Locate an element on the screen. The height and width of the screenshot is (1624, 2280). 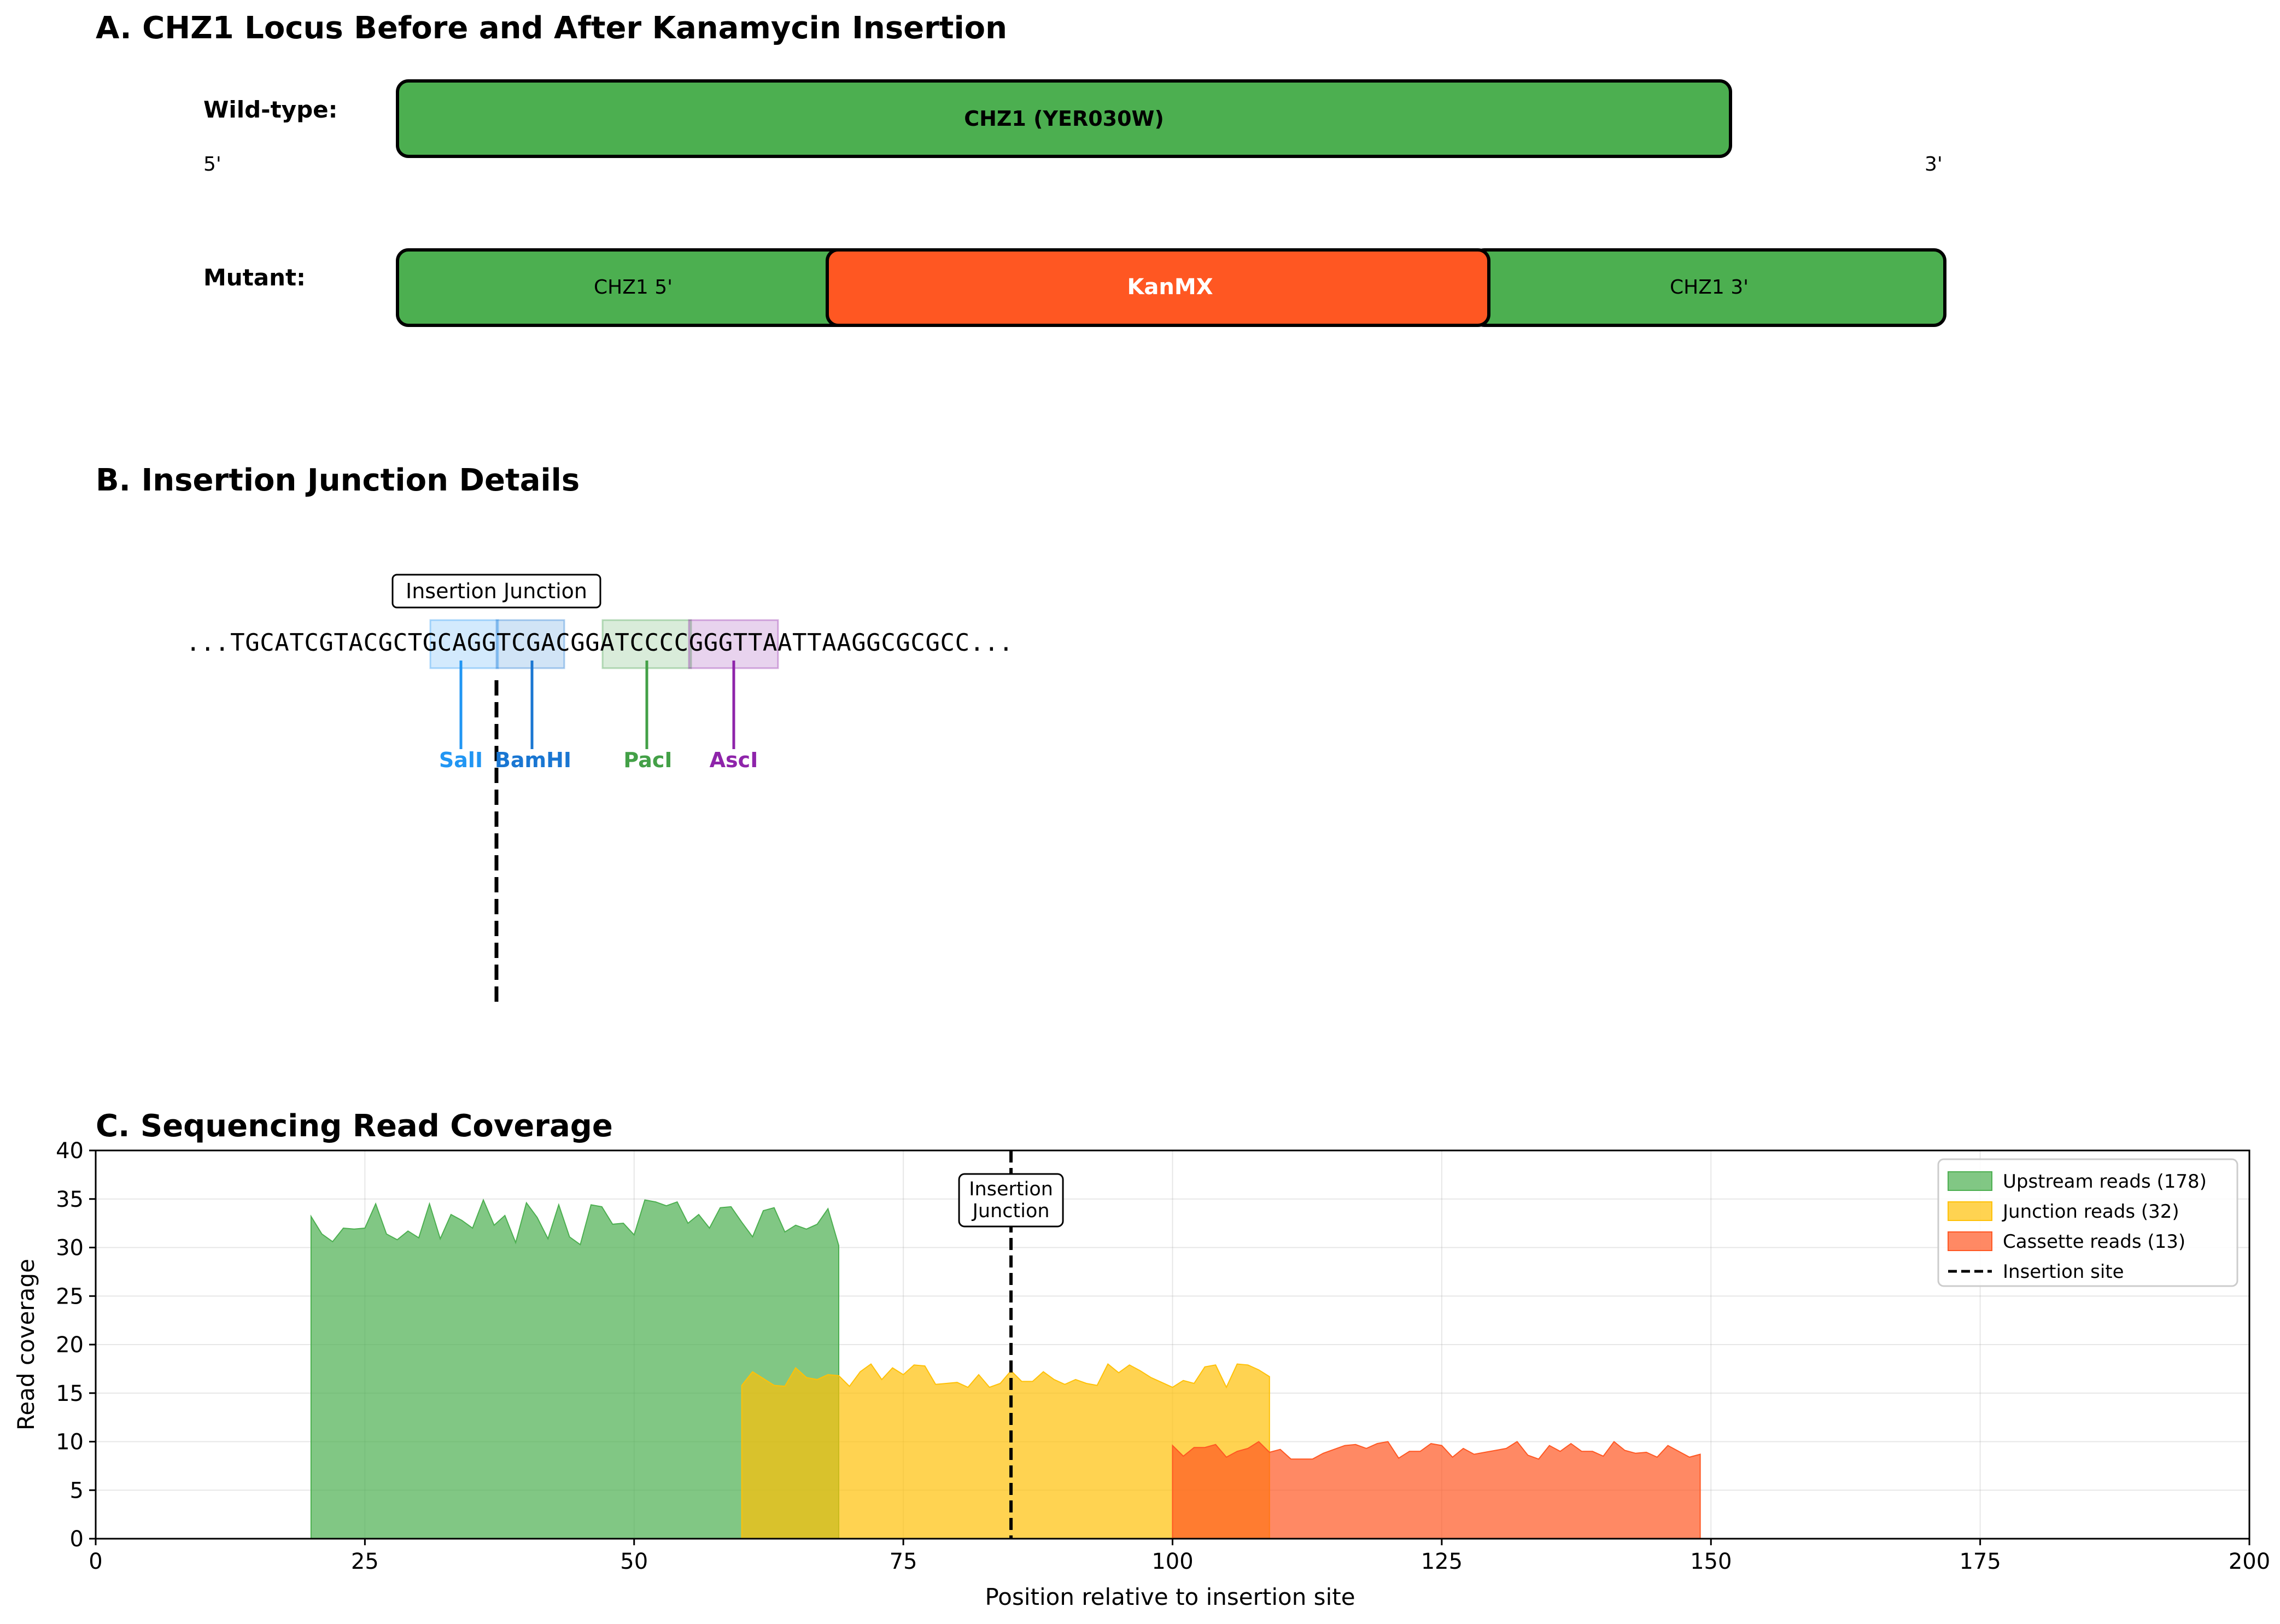
insertion-annotation-text: Insertion is located at coordinates (1011, 1189).